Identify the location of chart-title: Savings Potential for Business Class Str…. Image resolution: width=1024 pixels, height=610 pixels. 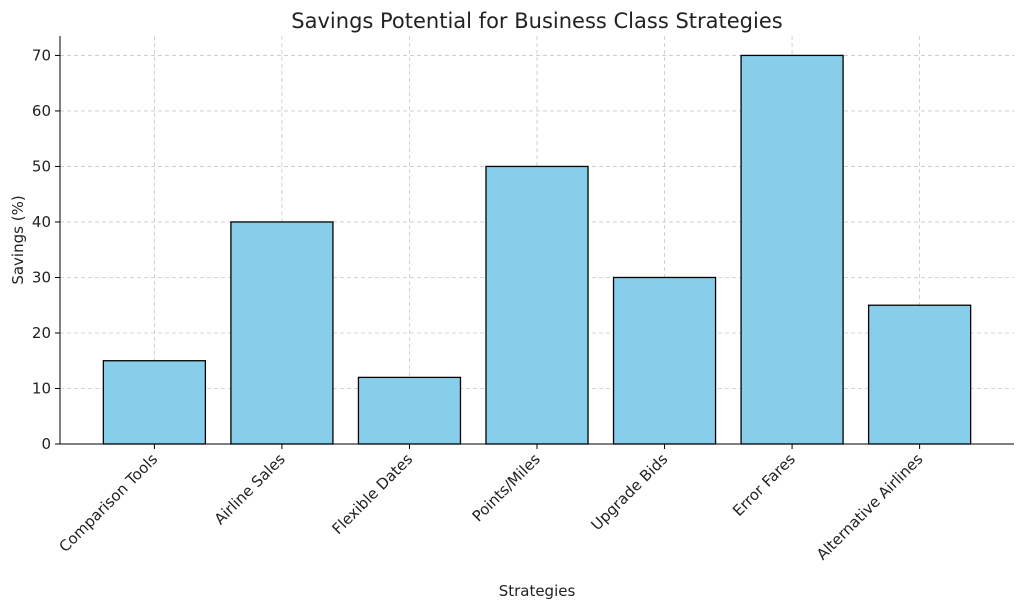
(536, 21).